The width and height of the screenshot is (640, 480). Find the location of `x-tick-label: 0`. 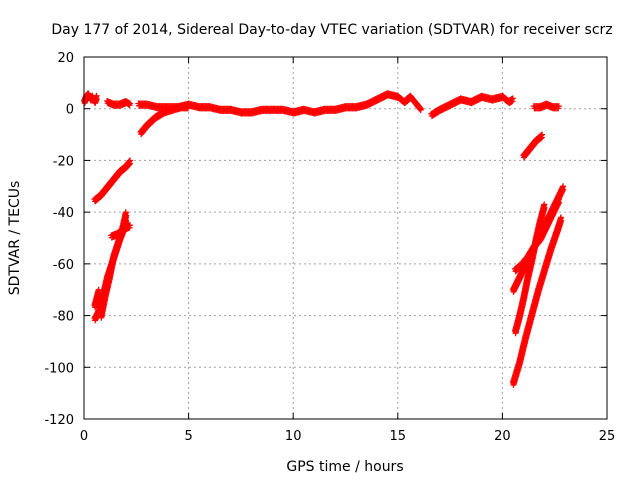

x-tick-label: 0 is located at coordinates (84, 436).